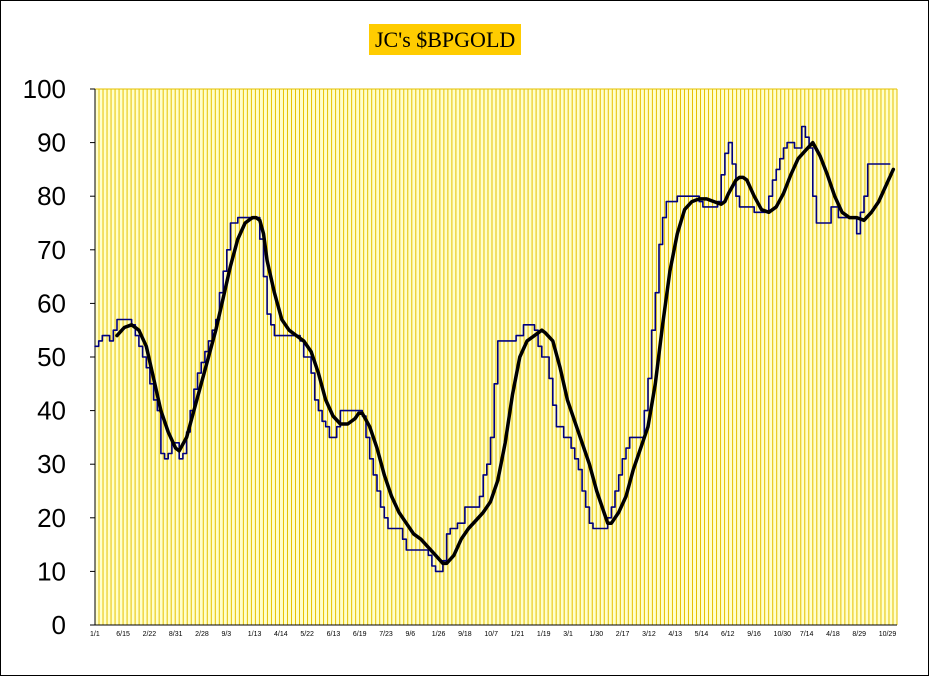 The image size is (929, 676). I want to click on x-tick-label: 1/21, so click(518, 634).